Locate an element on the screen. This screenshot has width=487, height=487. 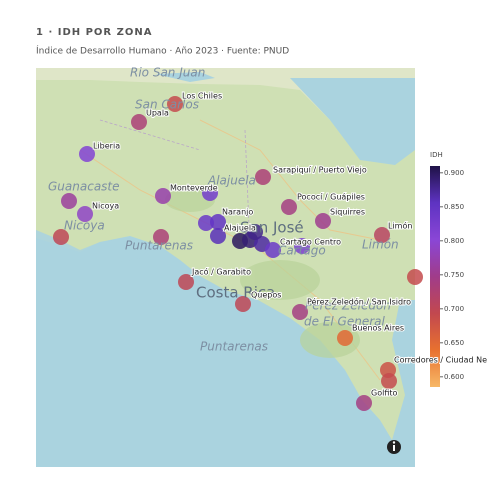
region-label: Limón is located at coordinates (380, 245).